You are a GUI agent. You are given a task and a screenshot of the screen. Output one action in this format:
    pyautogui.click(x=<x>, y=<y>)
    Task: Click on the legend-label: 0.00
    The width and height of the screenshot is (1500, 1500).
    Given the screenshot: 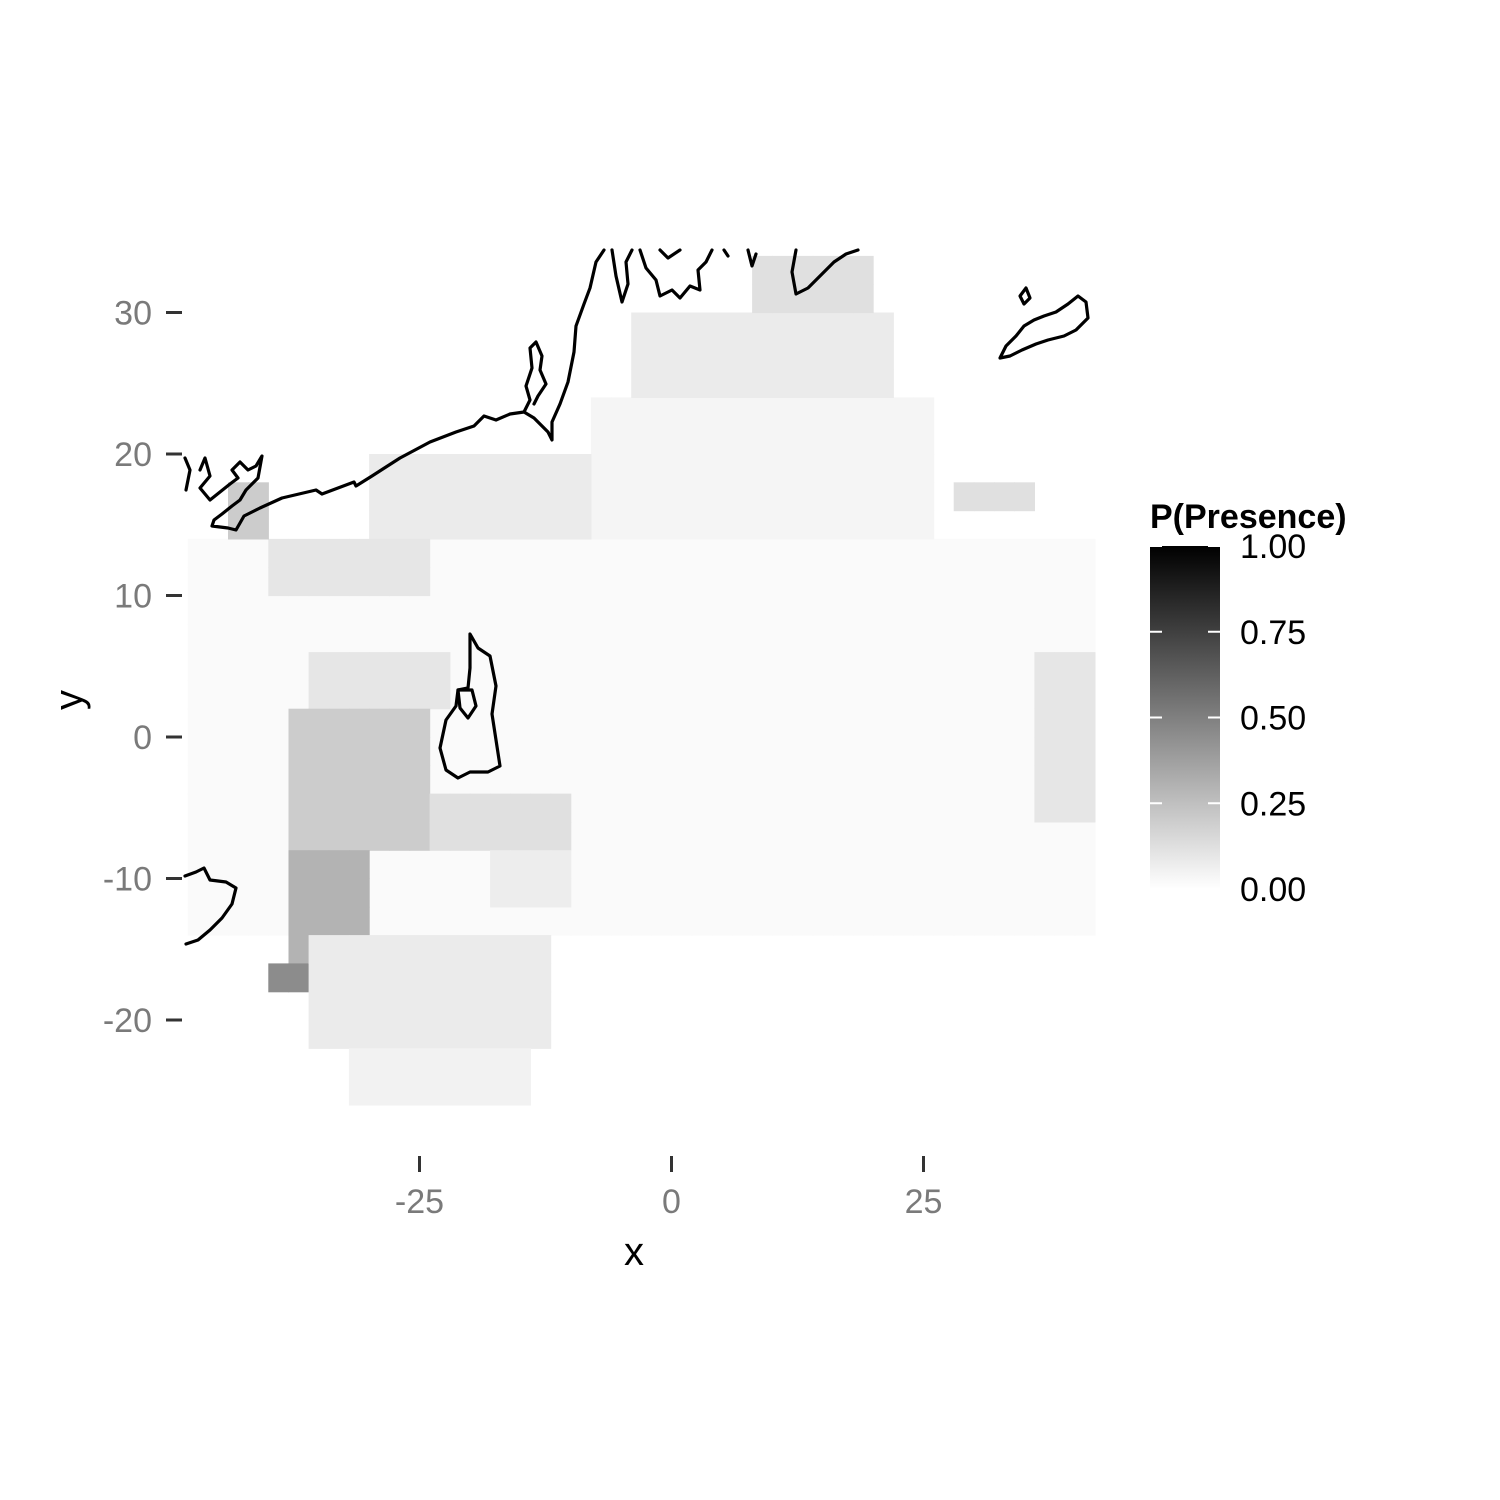 What is the action you would take?
    pyautogui.click(x=1273, y=890)
    